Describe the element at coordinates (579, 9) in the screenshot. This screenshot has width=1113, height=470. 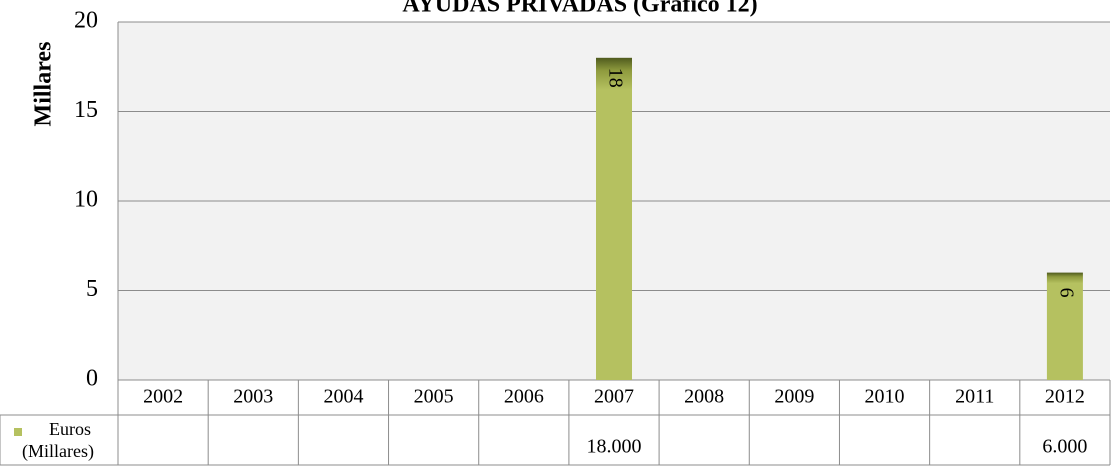
I see `chart-title: AYUDAS PRIVADAS (Gráfico 12)` at that location.